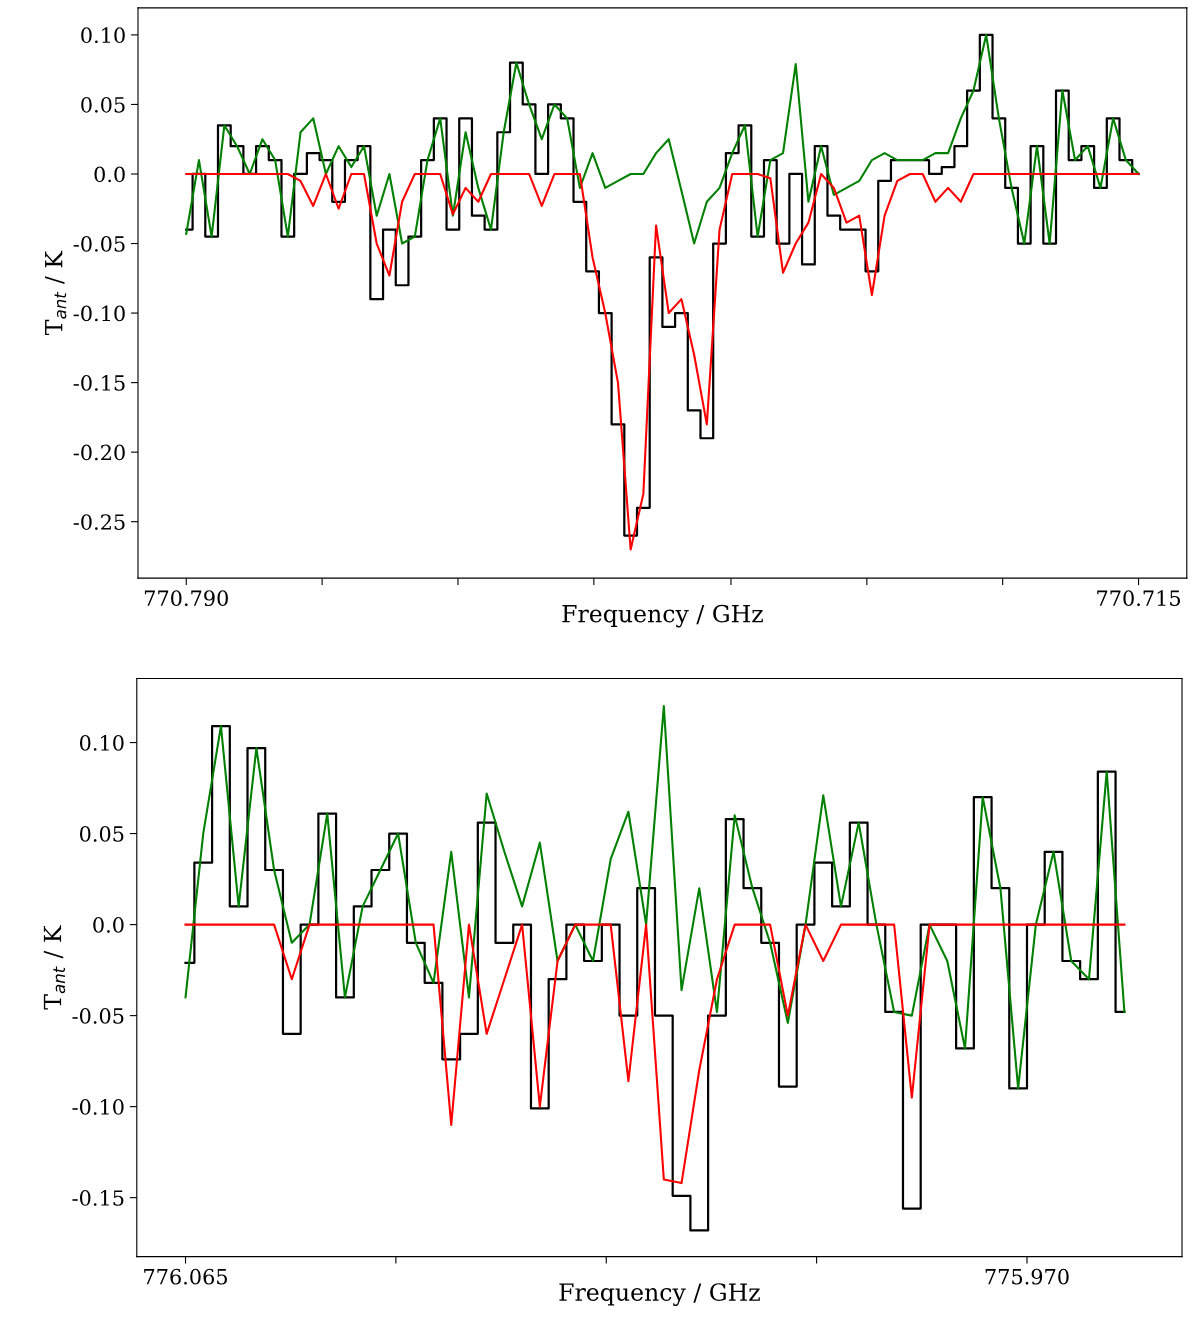 This screenshot has width=1200, height=1320. What do you see at coordinates (186, 598) in the screenshot?
I see `x-tick-label: 770.790` at bounding box center [186, 598].